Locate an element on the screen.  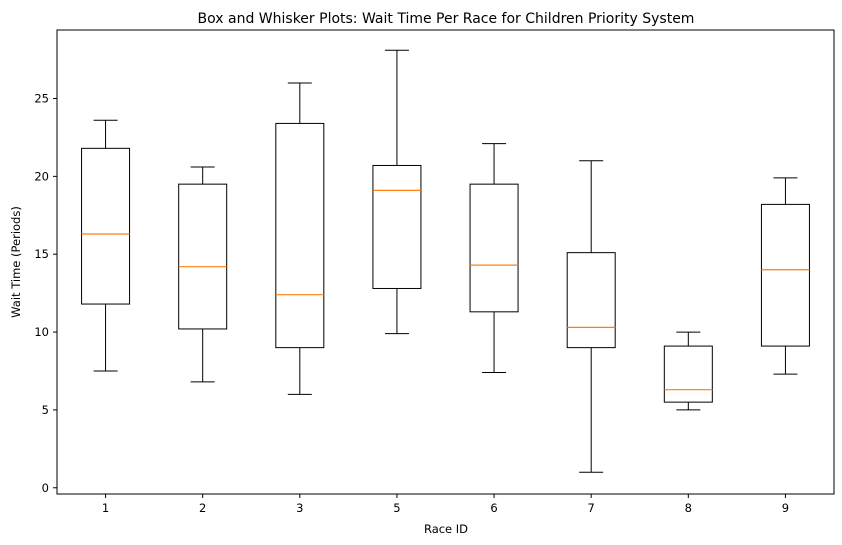
x-tick-label: 7 is located at coordinates (591, 508).